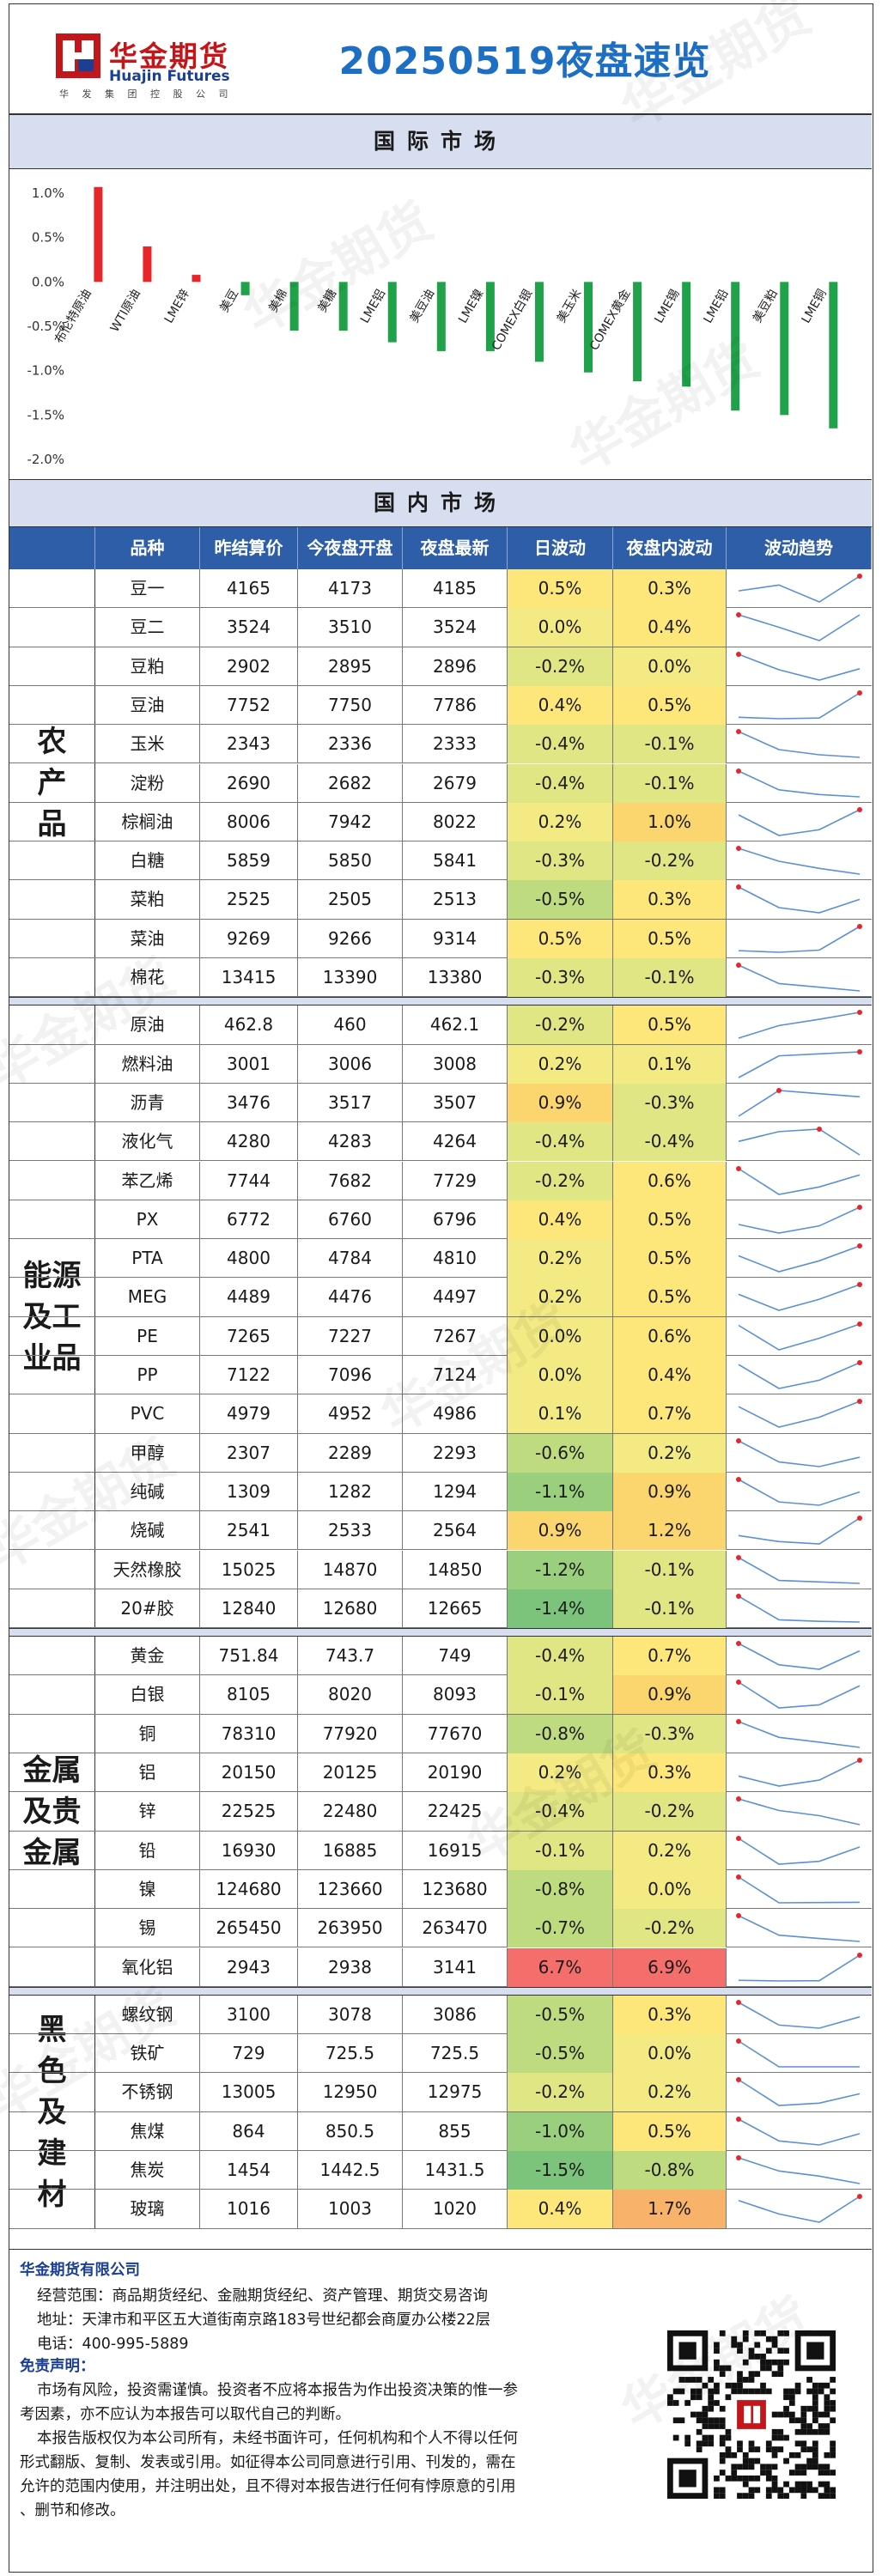 The image size is (882, 2576). I want to click on product-name: 铜, so click(147, 1733).